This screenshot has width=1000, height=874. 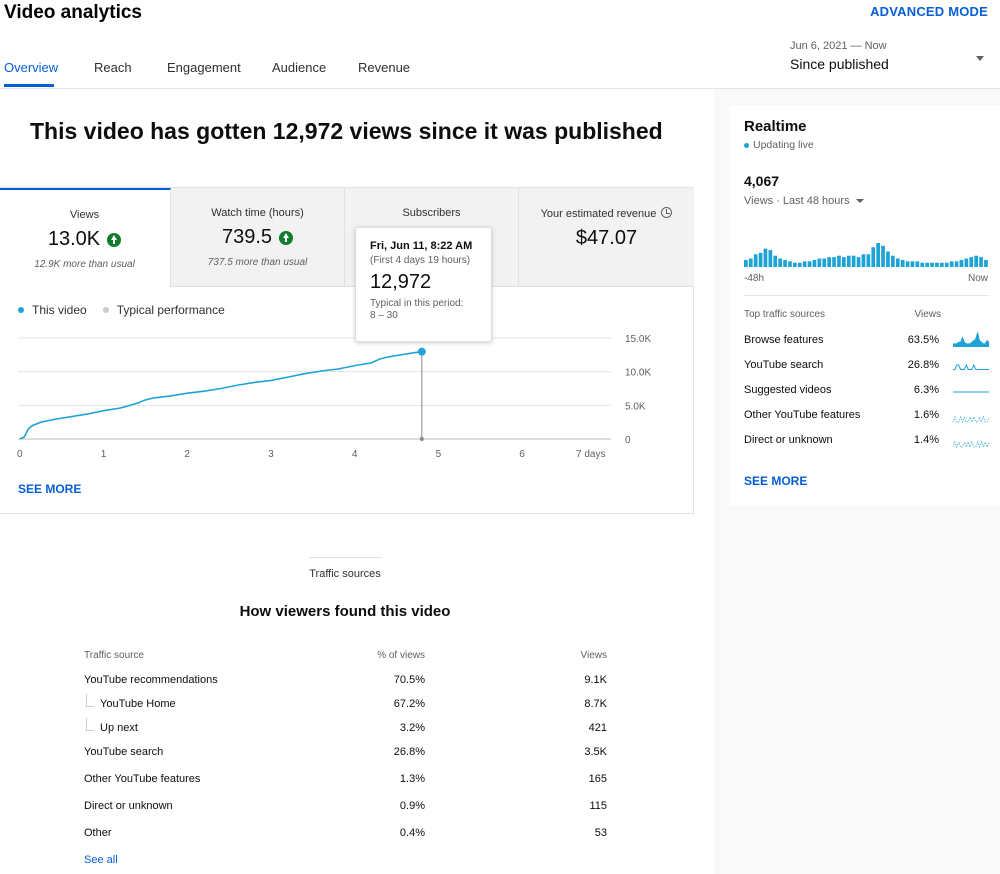 What do you see at coordinates (839, 64) in the screenshot?
I see `date-range-label: Since published` at bounding box center [839, 64].